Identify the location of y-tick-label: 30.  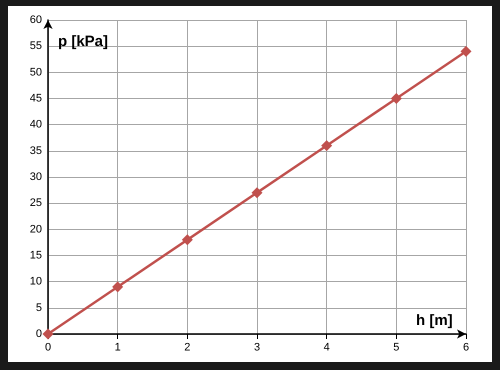
(36, 177).